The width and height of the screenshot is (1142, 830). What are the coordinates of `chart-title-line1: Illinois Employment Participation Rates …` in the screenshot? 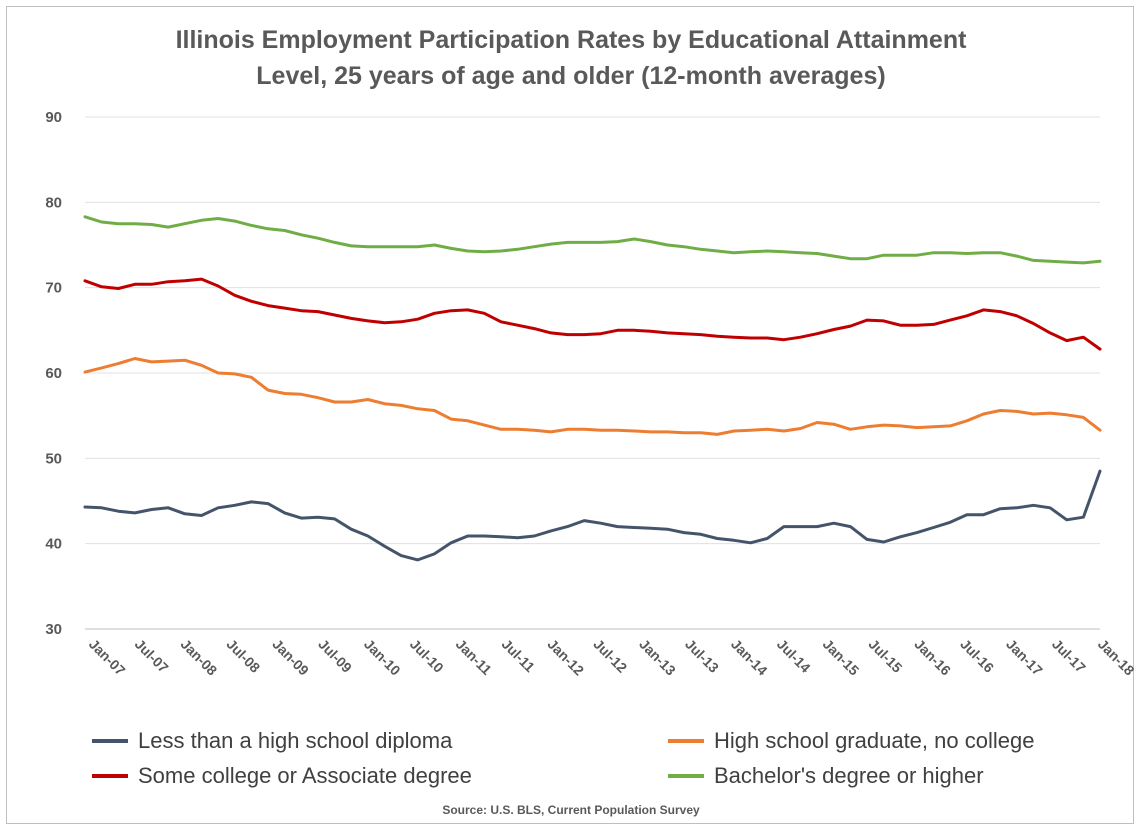 It's located at (571, 40).